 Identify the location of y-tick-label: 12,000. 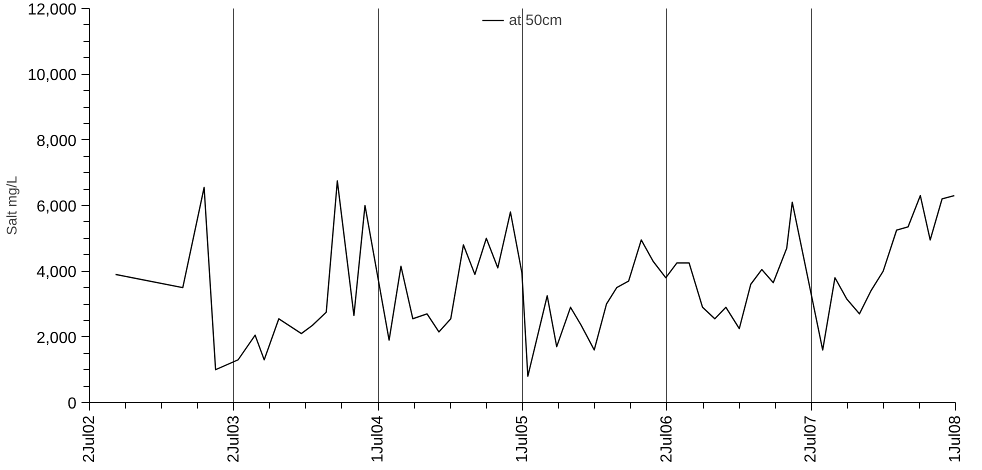
(52, 10).